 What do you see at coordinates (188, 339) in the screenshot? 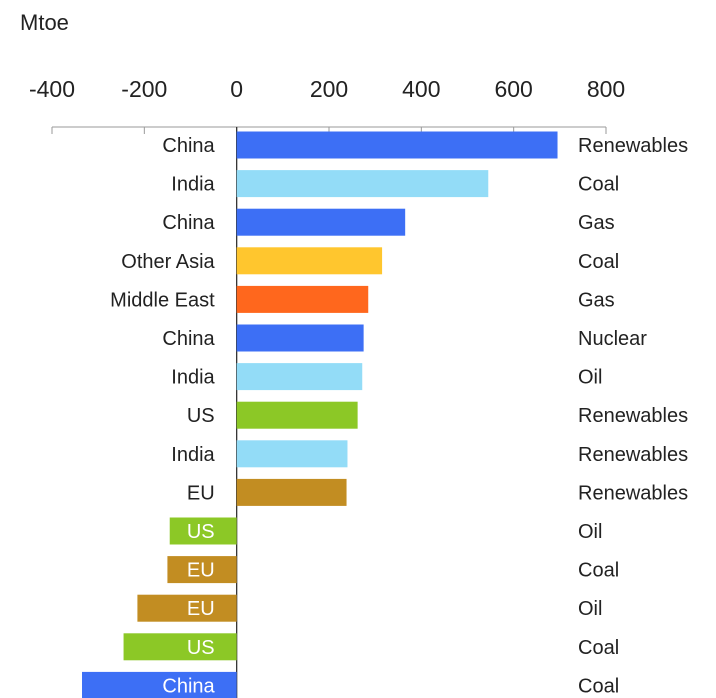
I see `region-label-5: China` at bounding box center [188, 339].